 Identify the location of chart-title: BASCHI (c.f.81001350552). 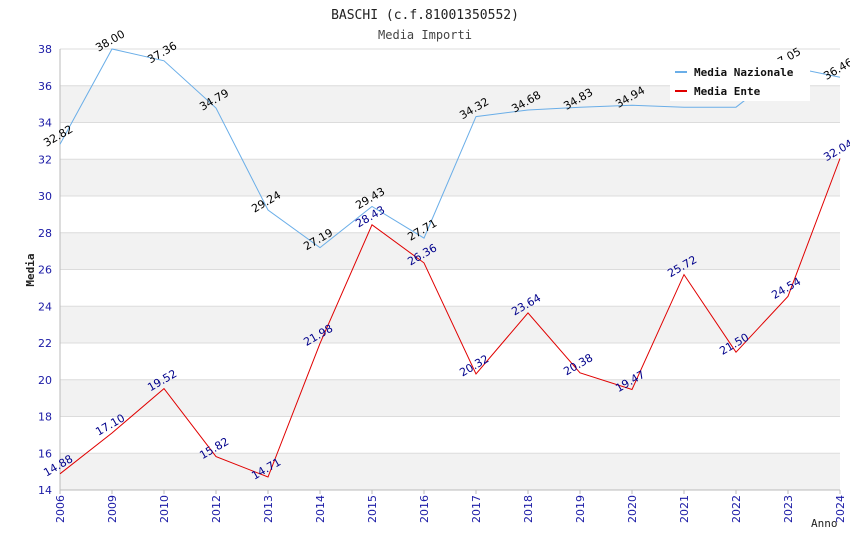
(425, 15).